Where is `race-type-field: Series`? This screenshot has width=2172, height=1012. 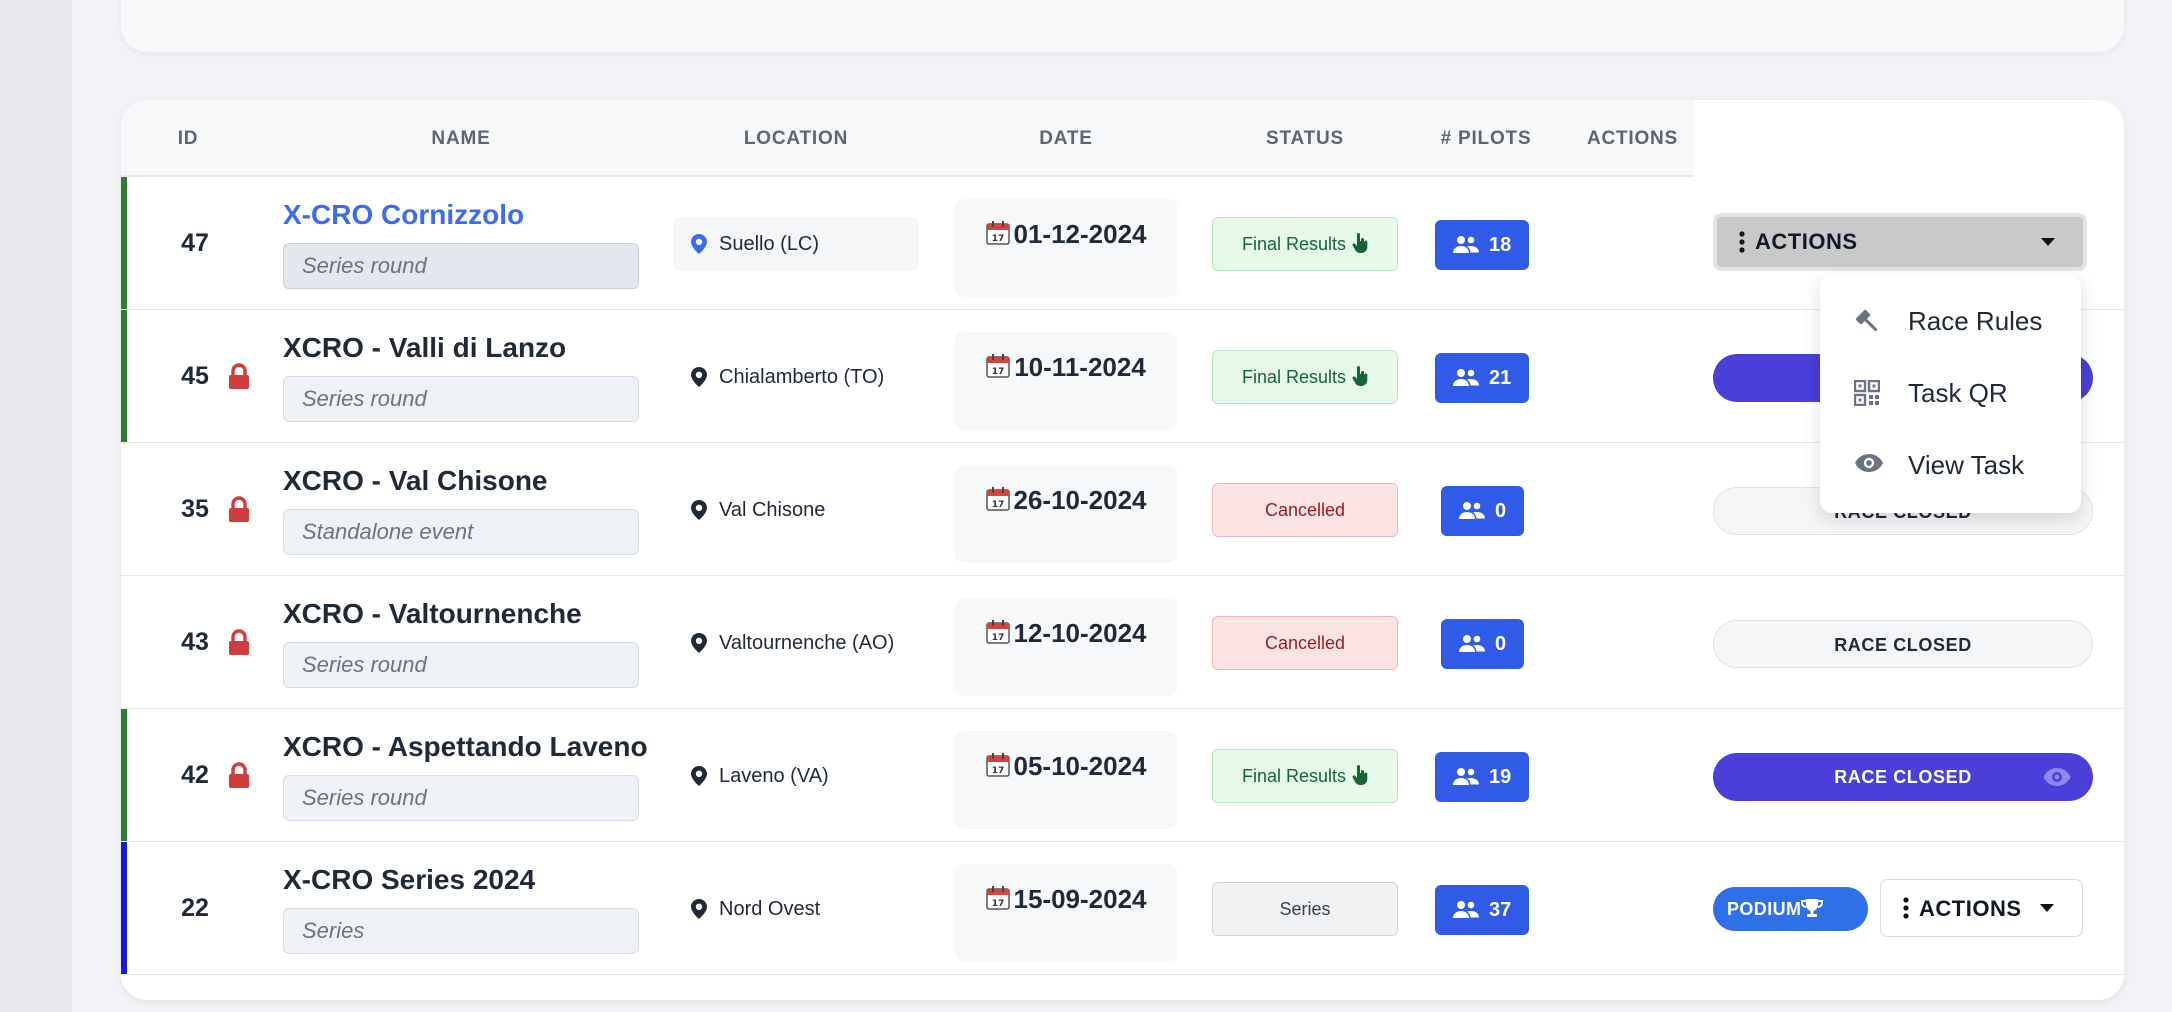 race-type-field: Series is located at coordinates (461, 931).